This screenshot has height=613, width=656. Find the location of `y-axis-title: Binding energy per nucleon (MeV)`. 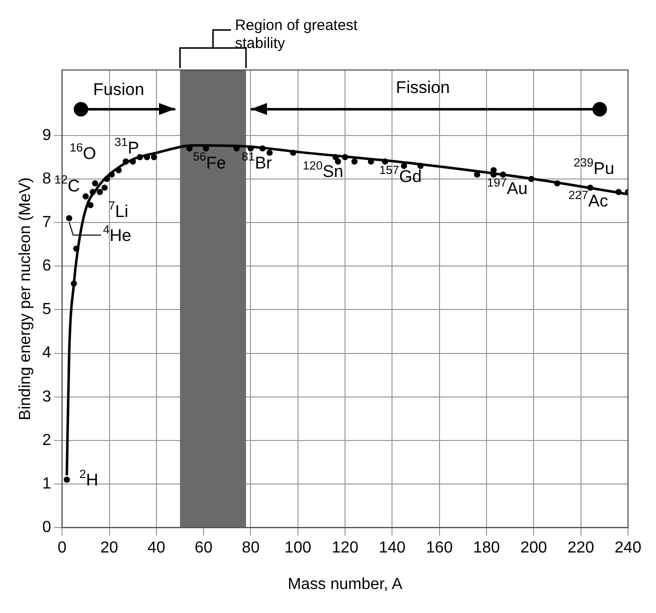

y-axis-title: Binding energy per nucleon (MeV) is located at coordinates (25, 298).